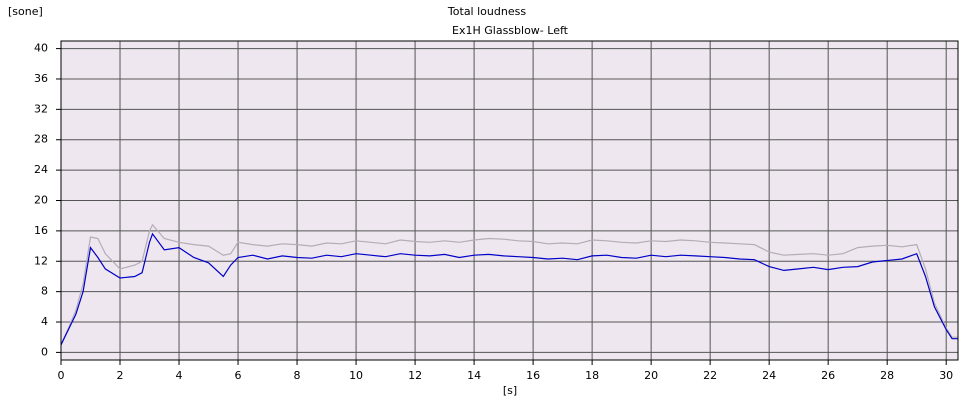  Describe the element at coordinates (44, 321) in the screenshot. I see `y-tick-label: 4` at that location.